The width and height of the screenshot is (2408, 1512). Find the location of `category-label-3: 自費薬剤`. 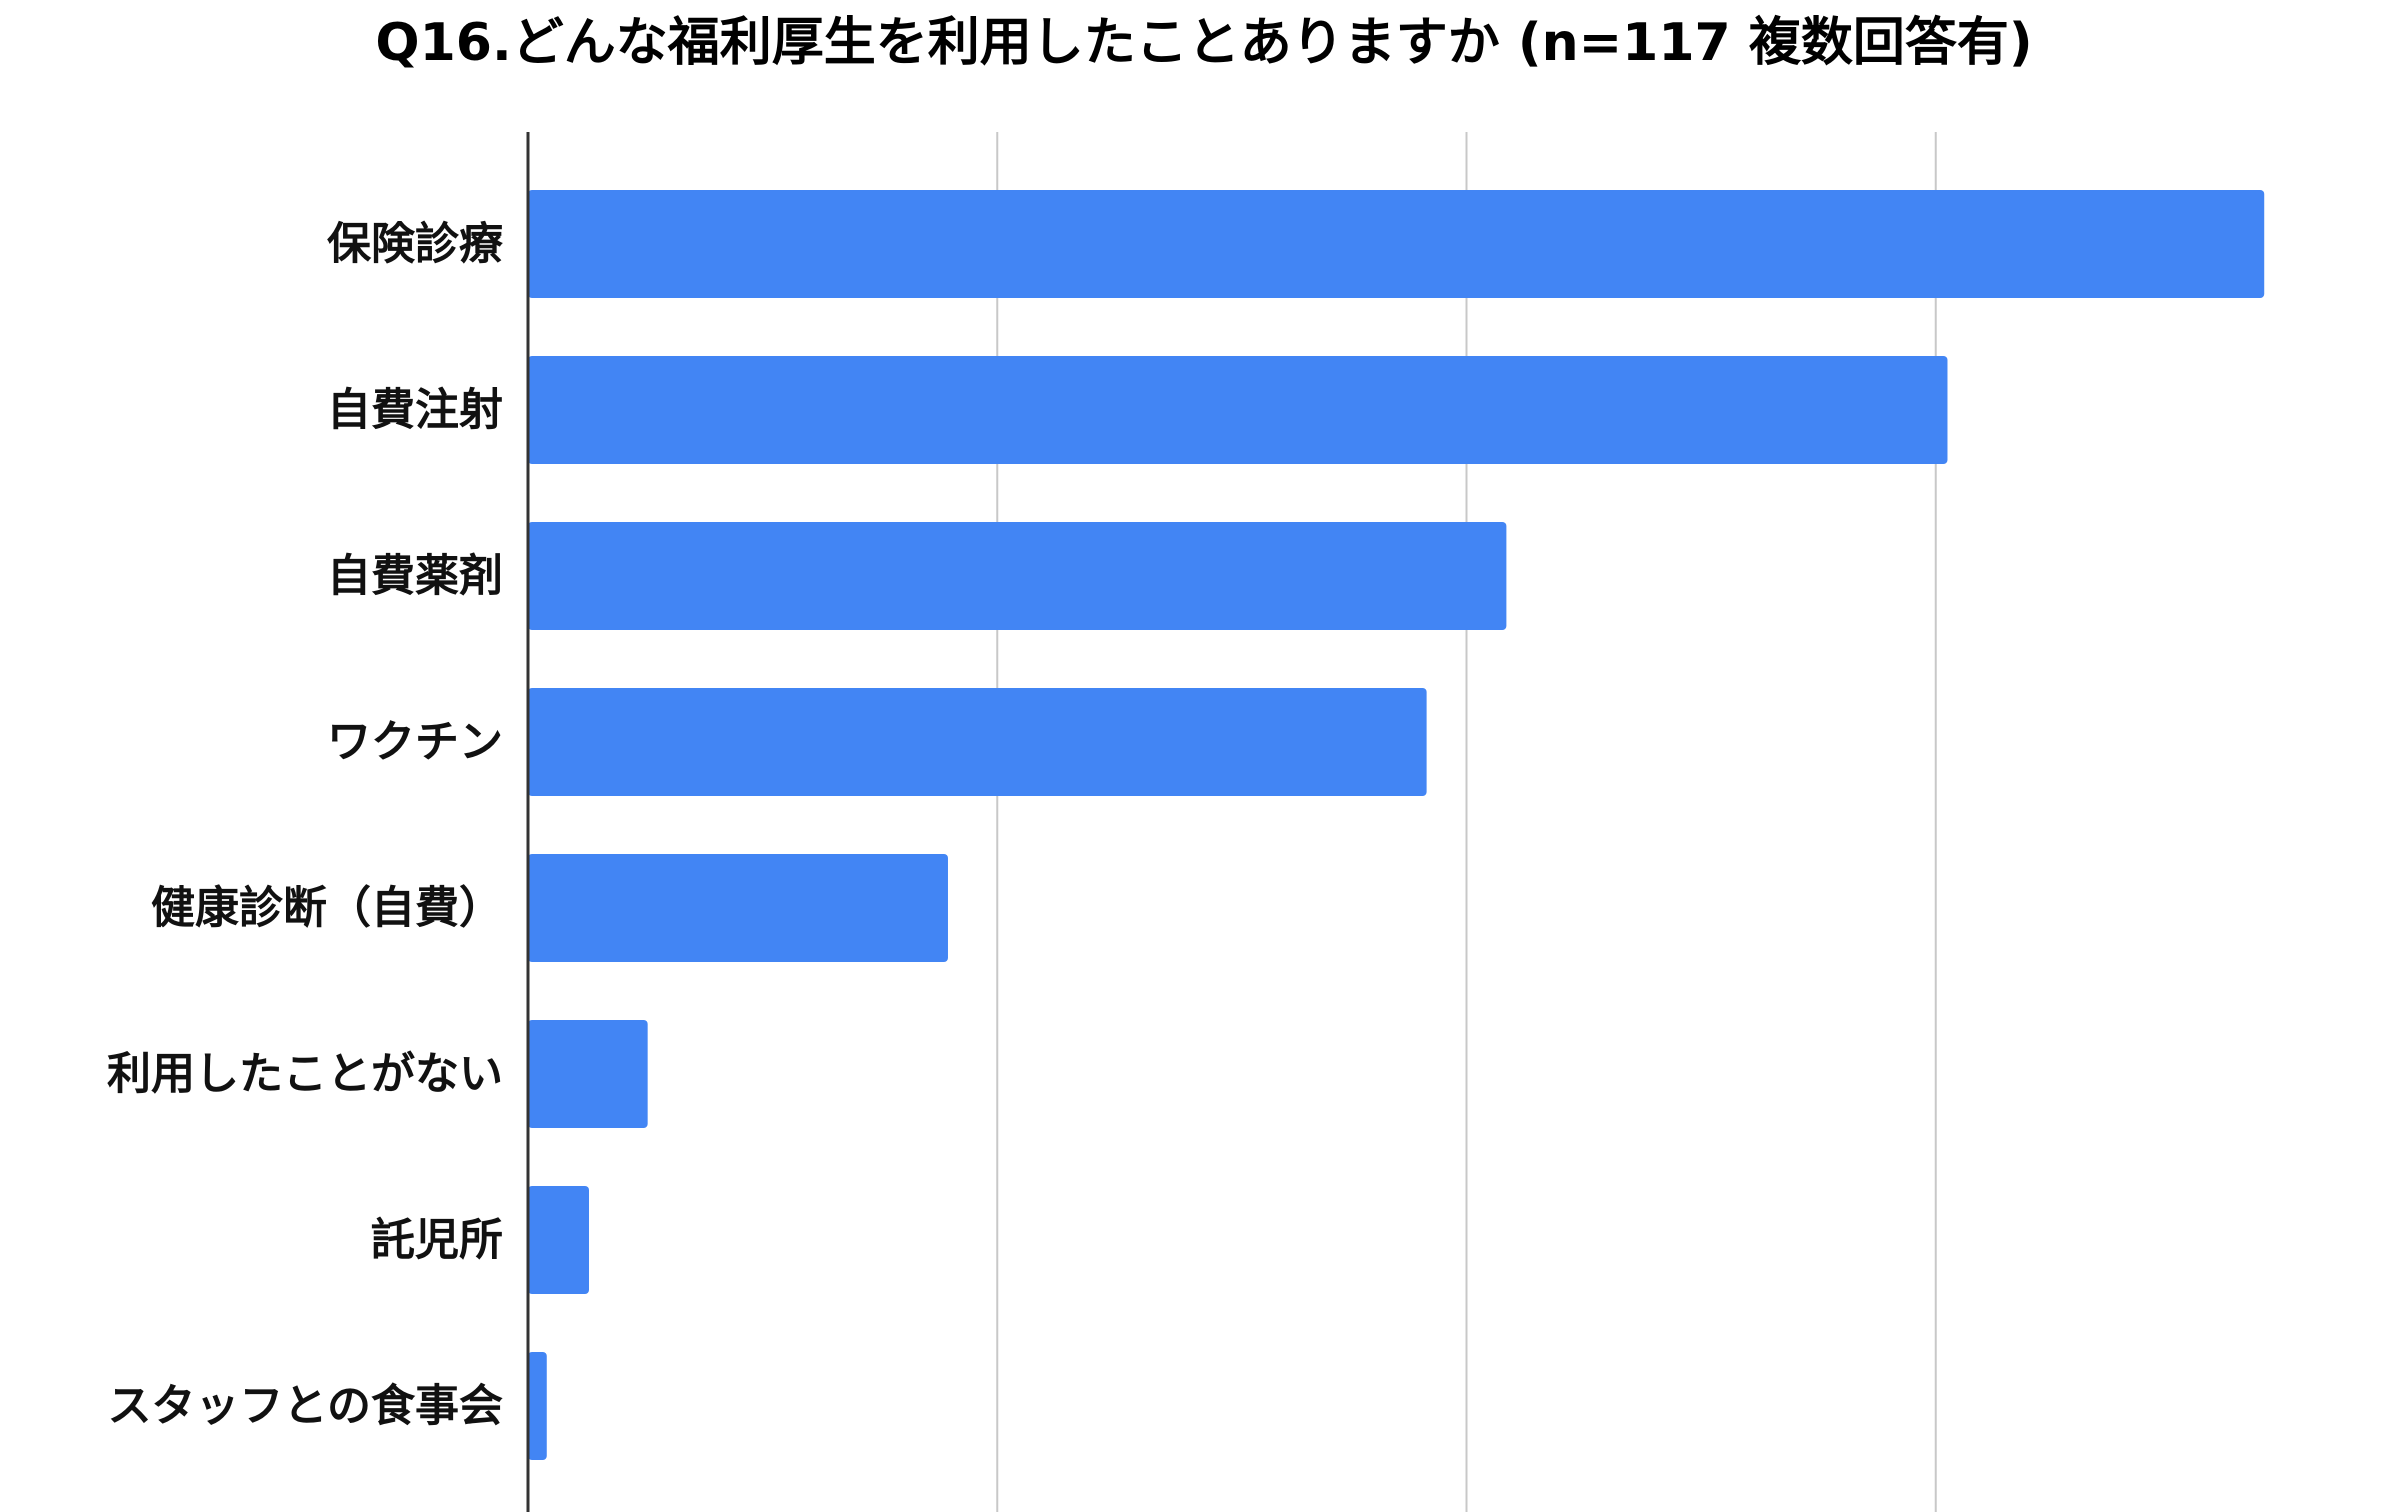

category-label-3: 自費薬剤 is located at coordinates (415, 576).